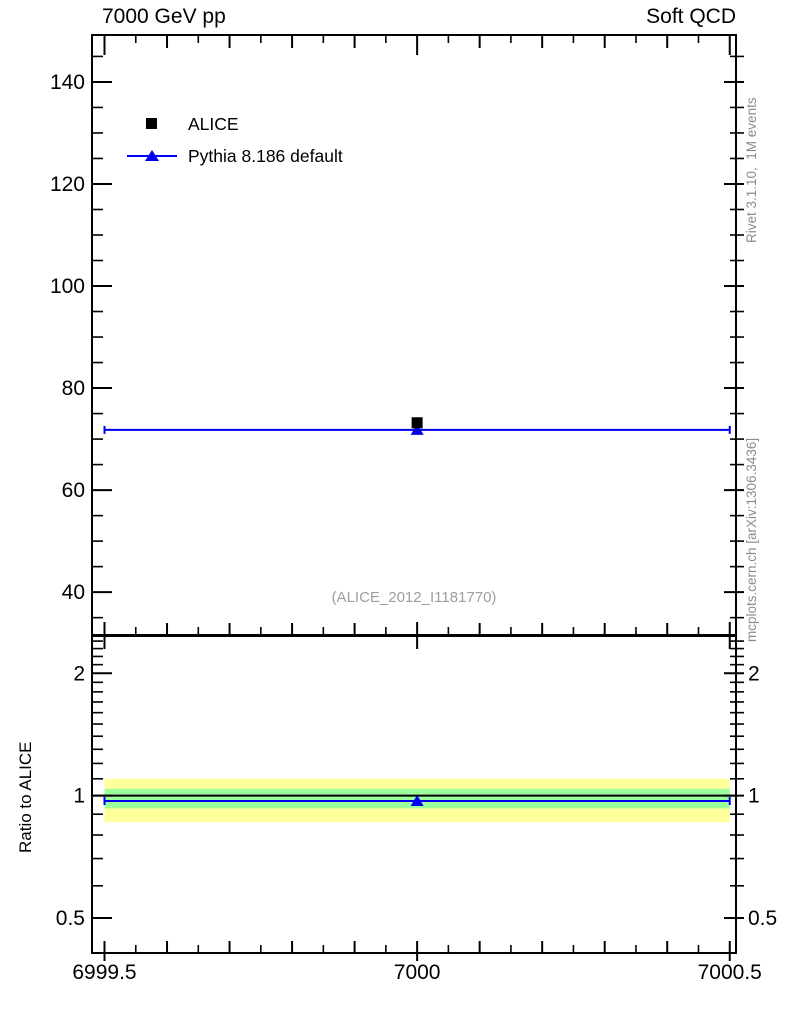 The image size is (786, 1024). Describe the element at coordinates (754, 796) in the screenshot. I see `ratio-tick-label-right: 1` at that location.